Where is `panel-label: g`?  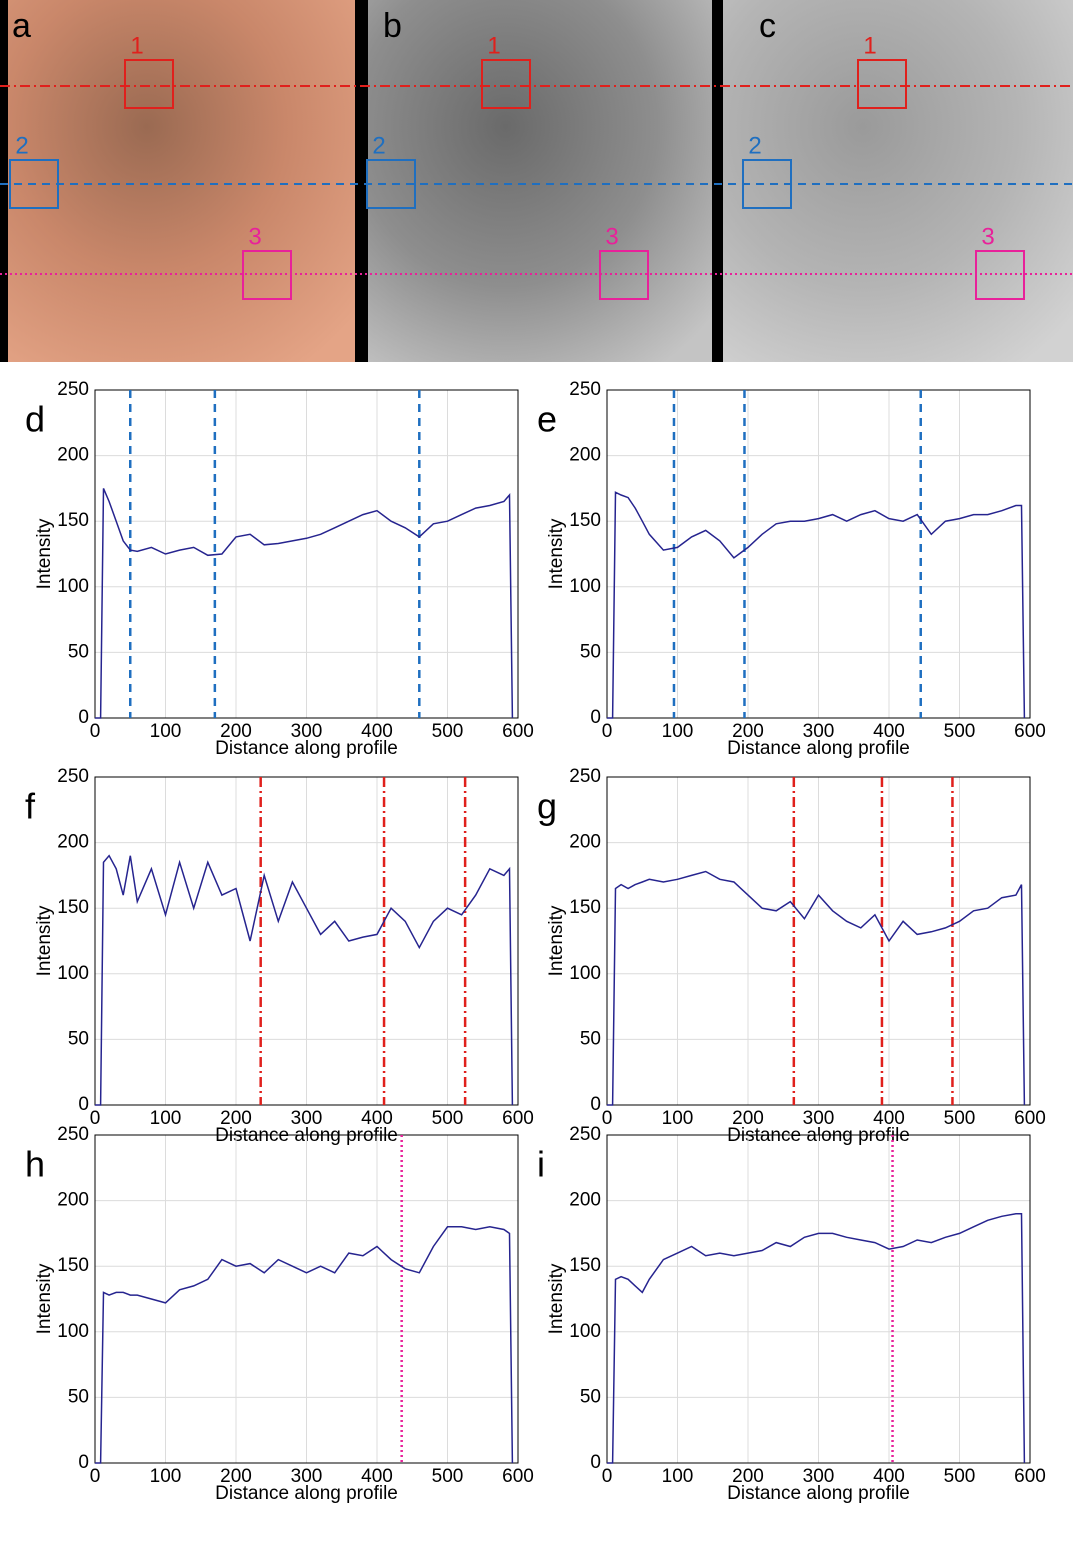 panel-label: g is located at coordinates (547, 806).